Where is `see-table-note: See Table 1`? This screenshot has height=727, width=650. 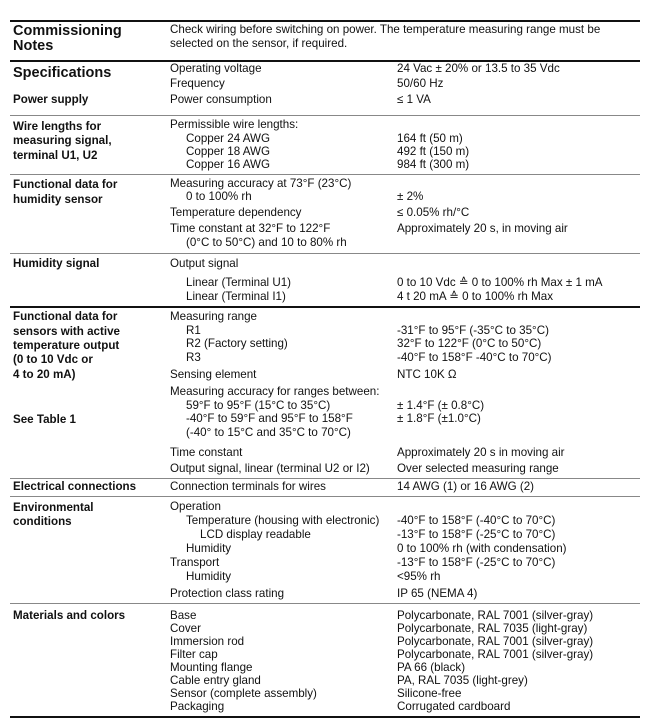
see-table-note: See Table 1 is located at coordinates (44, 419).